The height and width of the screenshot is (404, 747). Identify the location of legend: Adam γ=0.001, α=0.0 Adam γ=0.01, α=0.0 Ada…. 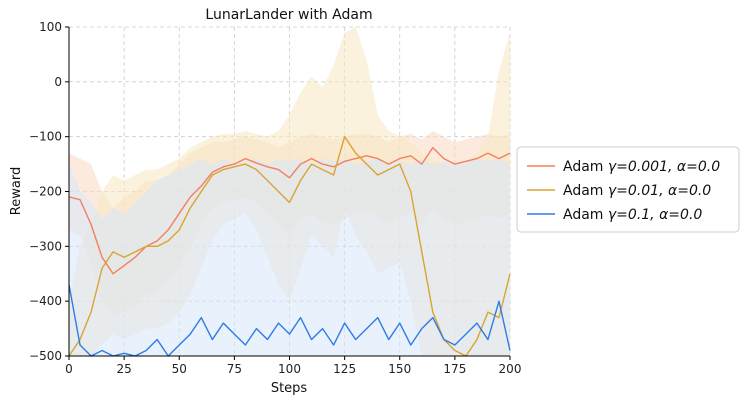
(628, 189).